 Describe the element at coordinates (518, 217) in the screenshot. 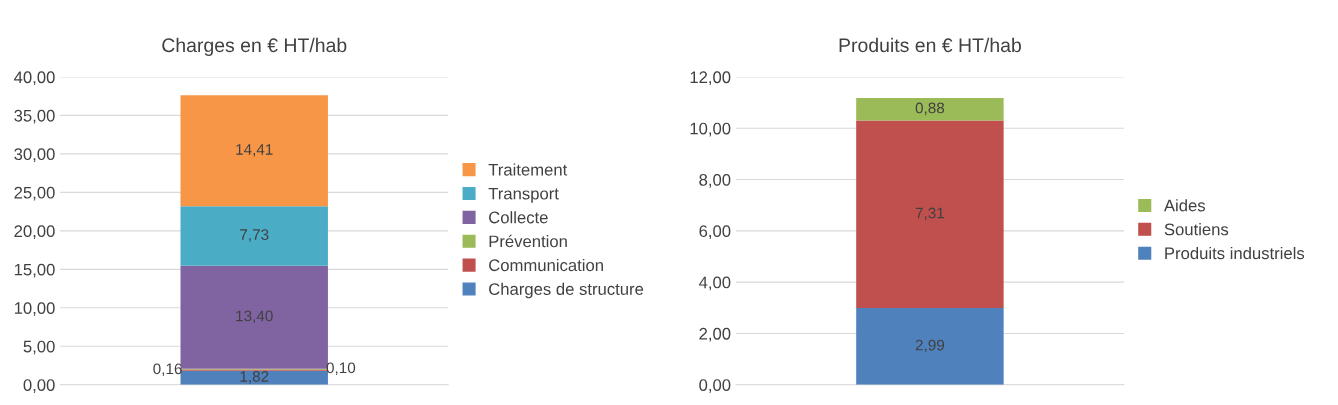

I see `legend-label: Collecte` at that location.